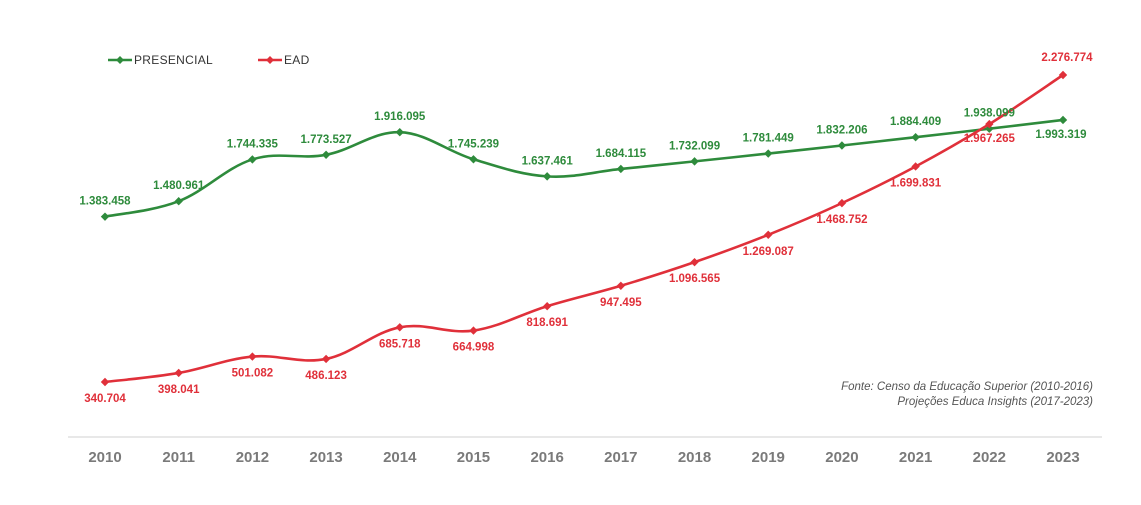 This screenshot has height=505, width=1141. Describe the element at coordinates (916, 183) in the screenshot. I see `data-label: 1.699.831` at that location.